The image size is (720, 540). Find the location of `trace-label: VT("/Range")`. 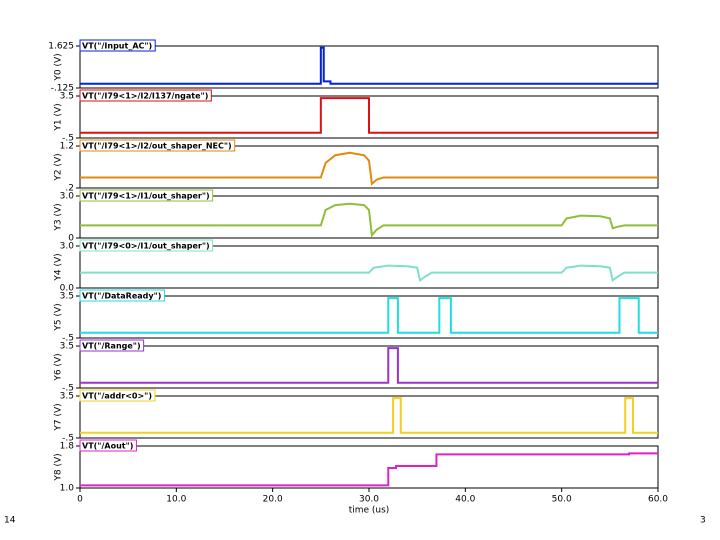

trace-label: VT("/Range") is located at coordinates (111, 346).